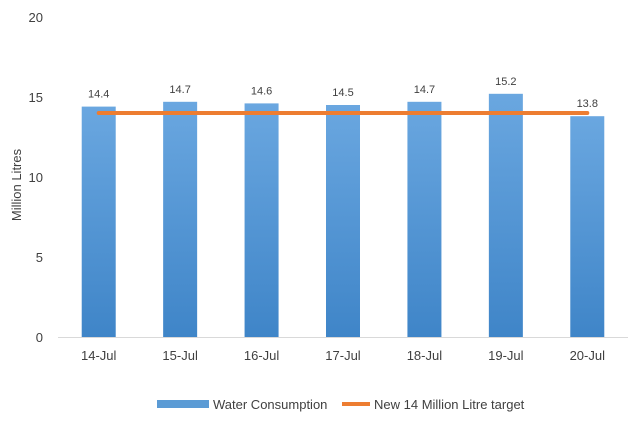 This screenshot has height=441, width=641. I want to click on x-tick-label: 17-Jul, so click(343, 355).